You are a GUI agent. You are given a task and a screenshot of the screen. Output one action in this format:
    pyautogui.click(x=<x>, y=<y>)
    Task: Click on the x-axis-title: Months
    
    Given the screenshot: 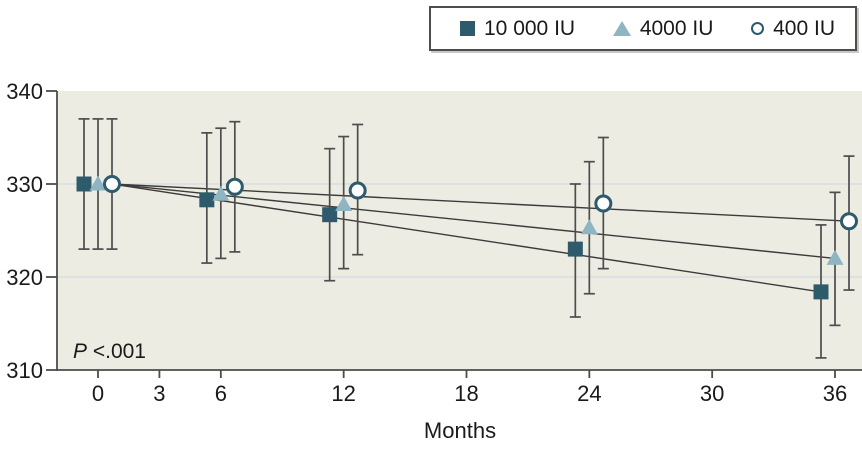 What is the action you would take?
    pyautogui.click(x=460, y=430)
    